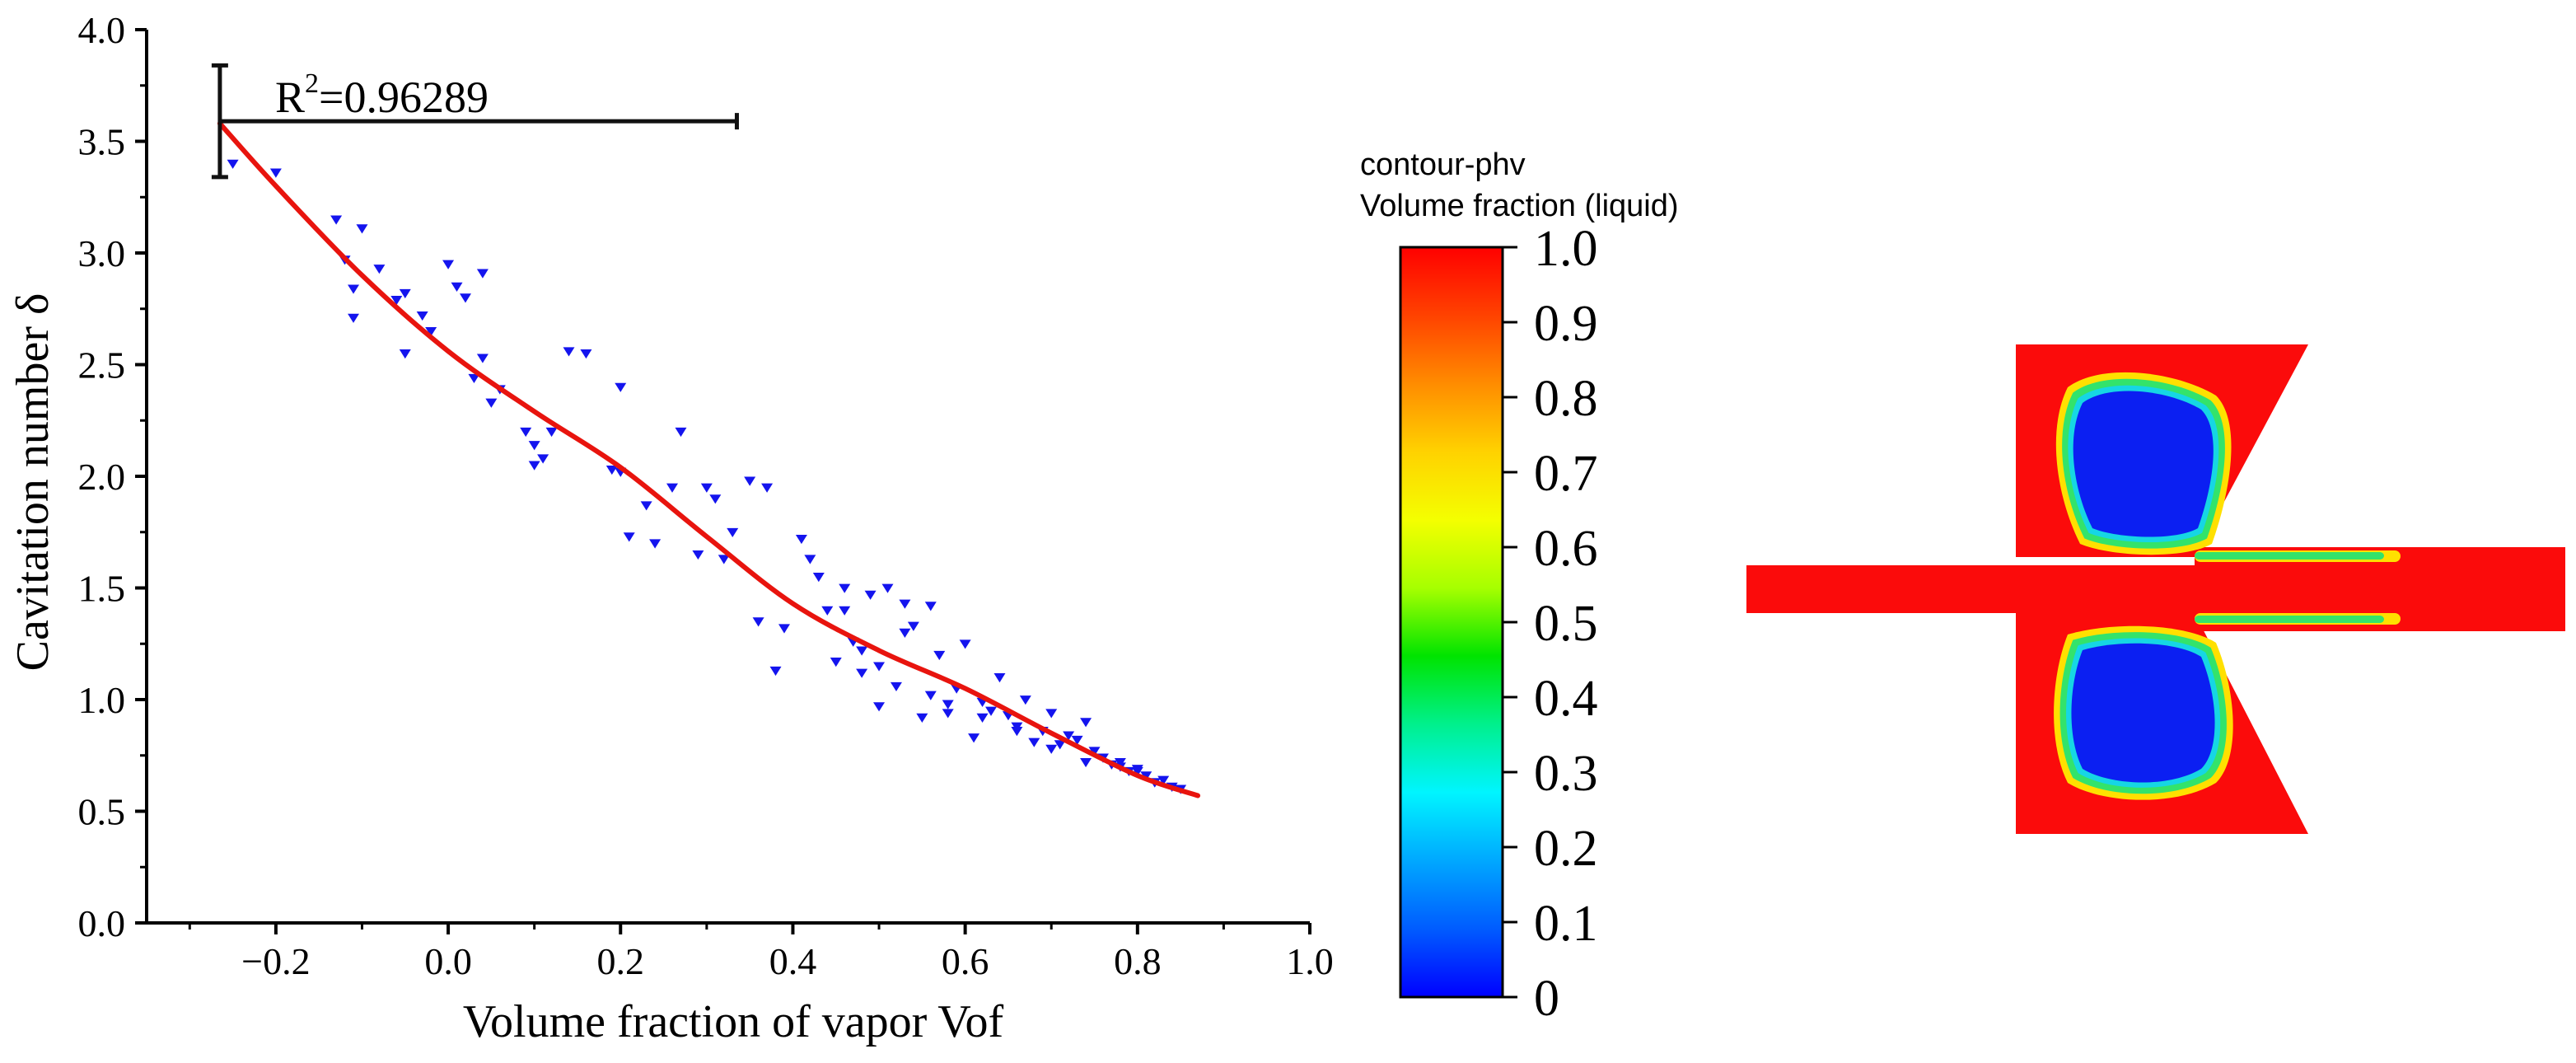  What do you see at coordinates (2143, 713) in the screenshot?
I see `lower-cavity-vapor` at bounding box center [2143, 713].